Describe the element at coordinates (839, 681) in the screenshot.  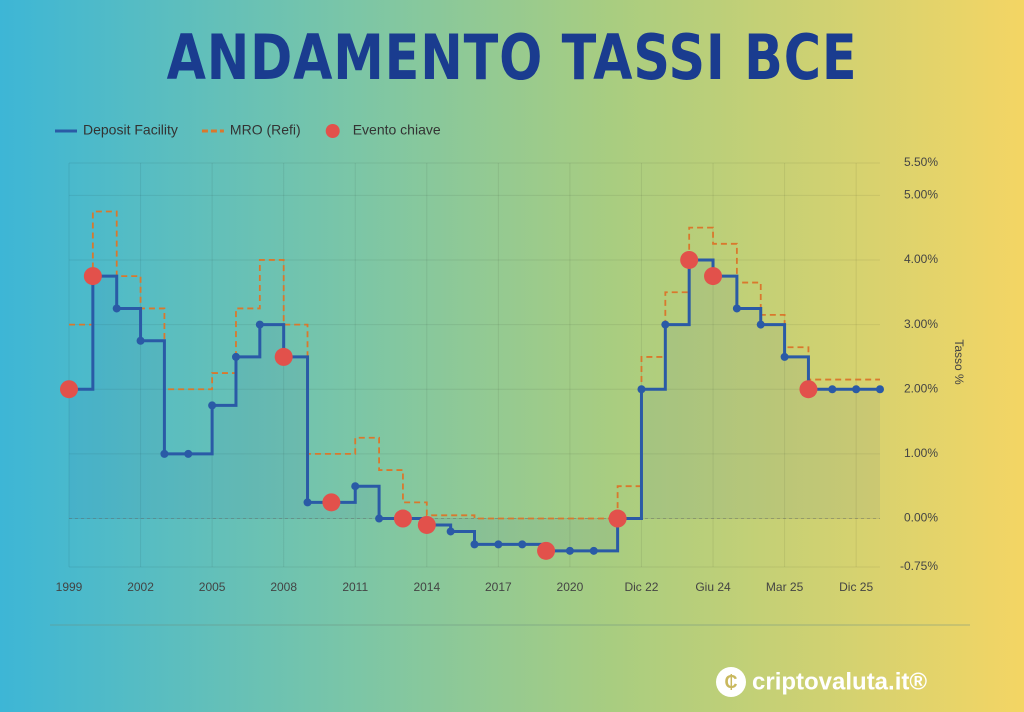
I see `brand: criptovaluta.it®` at that location.